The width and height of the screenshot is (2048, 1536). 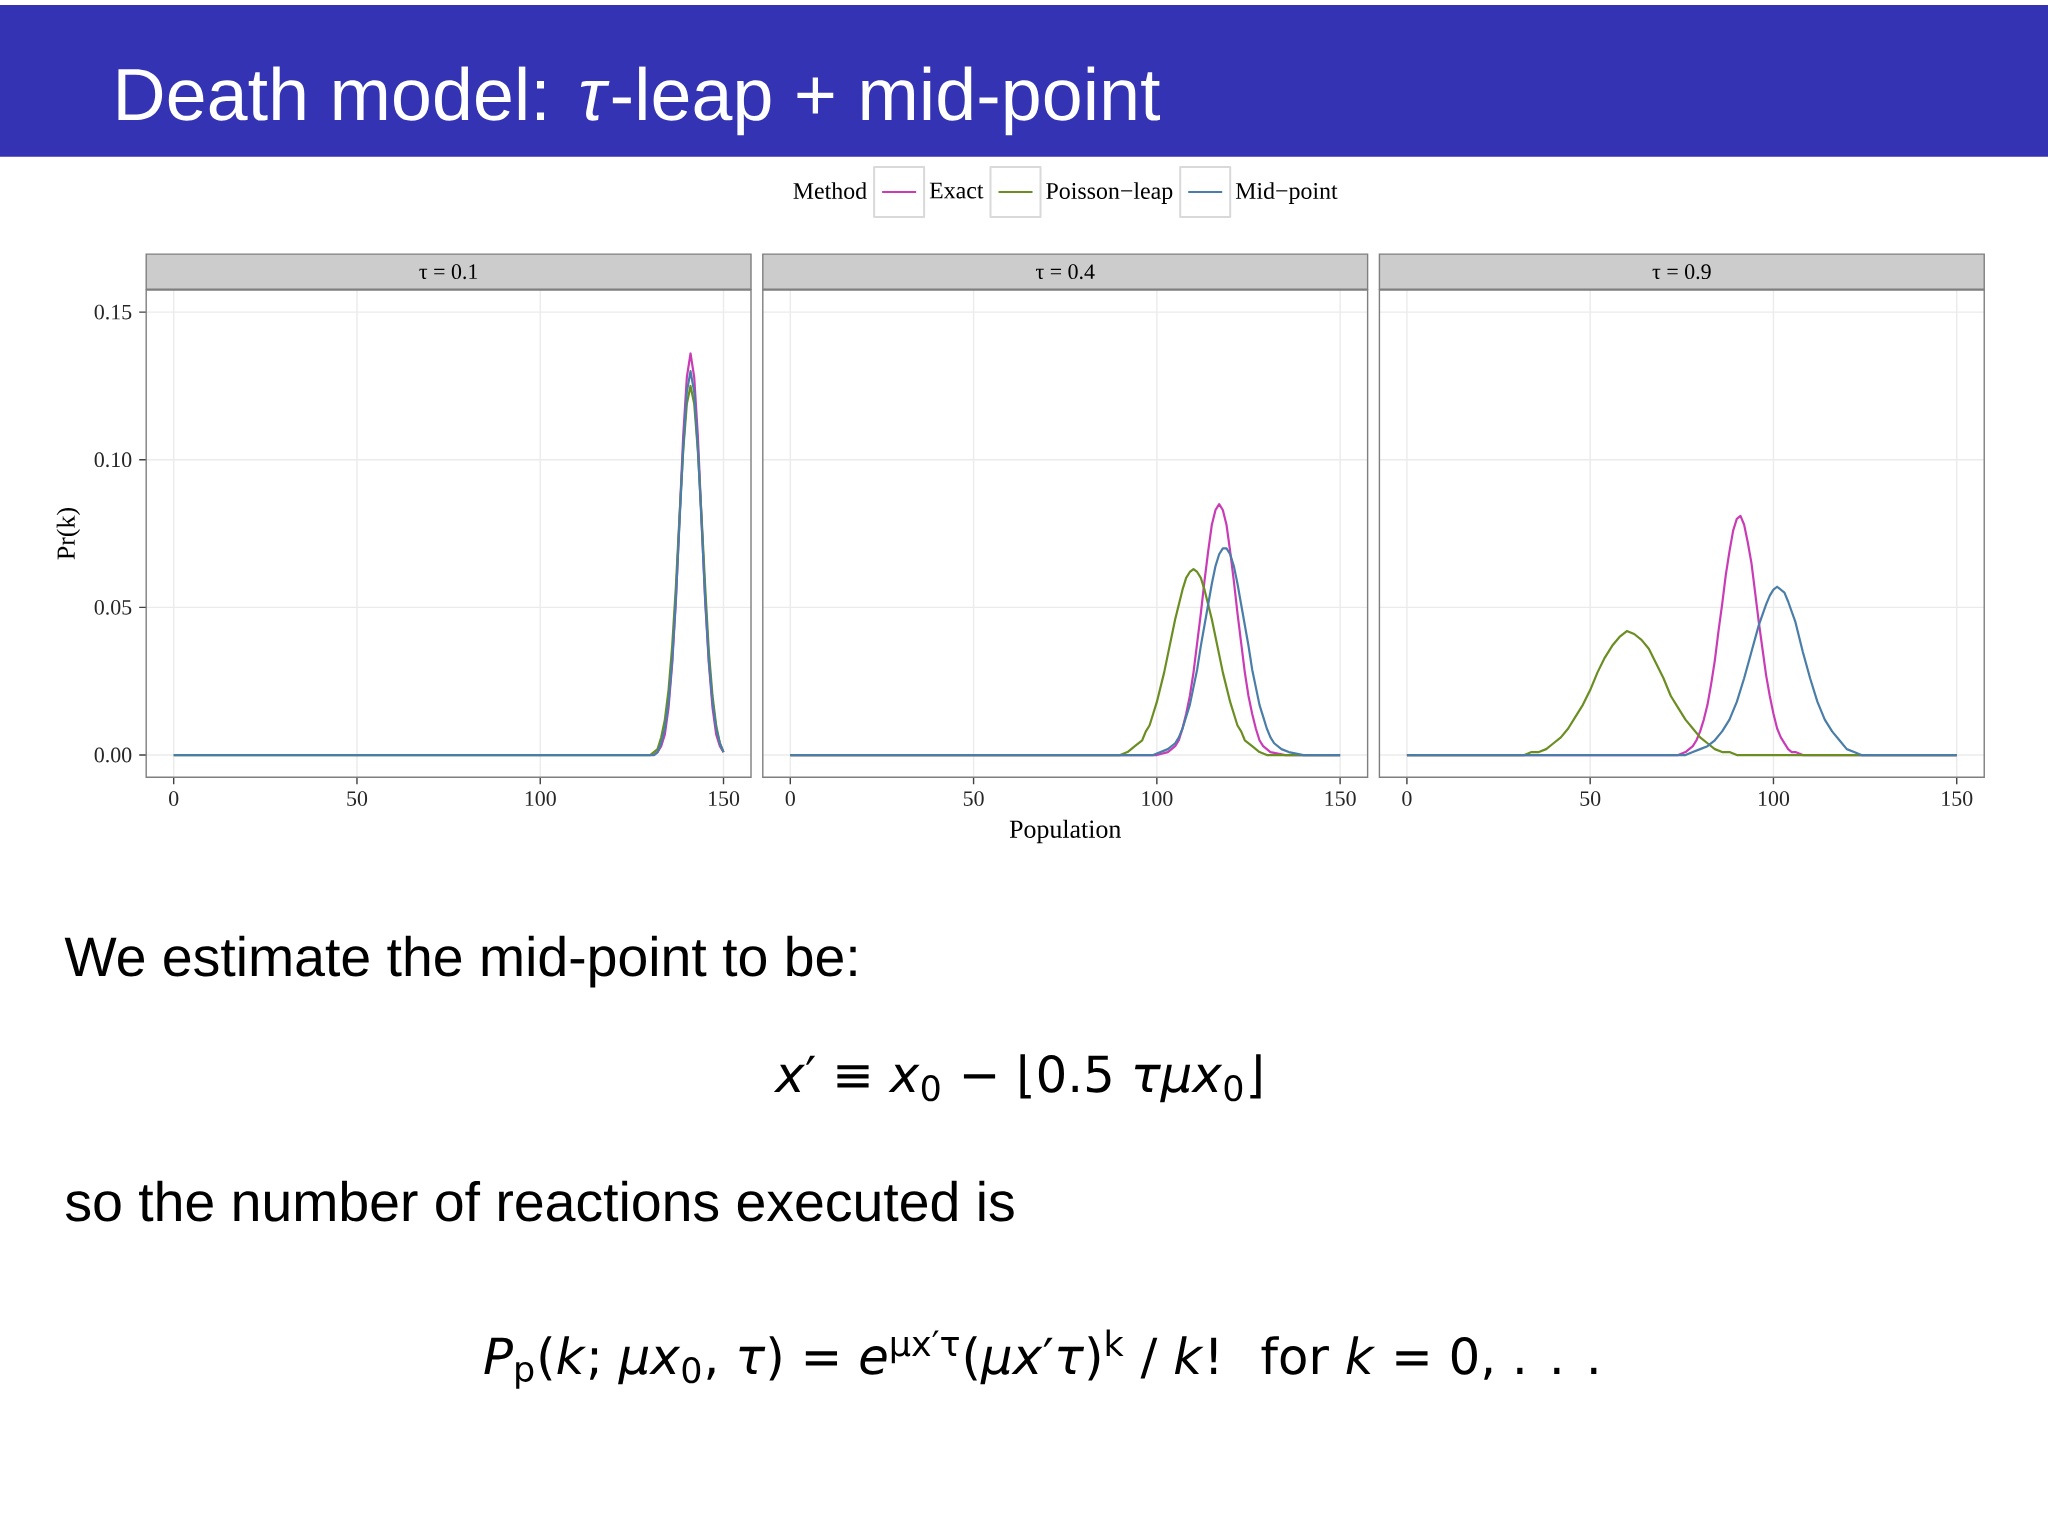 What do you see at coordinates (956, 190) in the screenshot?
I see `legend-label: Exact` at bounding box center [956, 190].